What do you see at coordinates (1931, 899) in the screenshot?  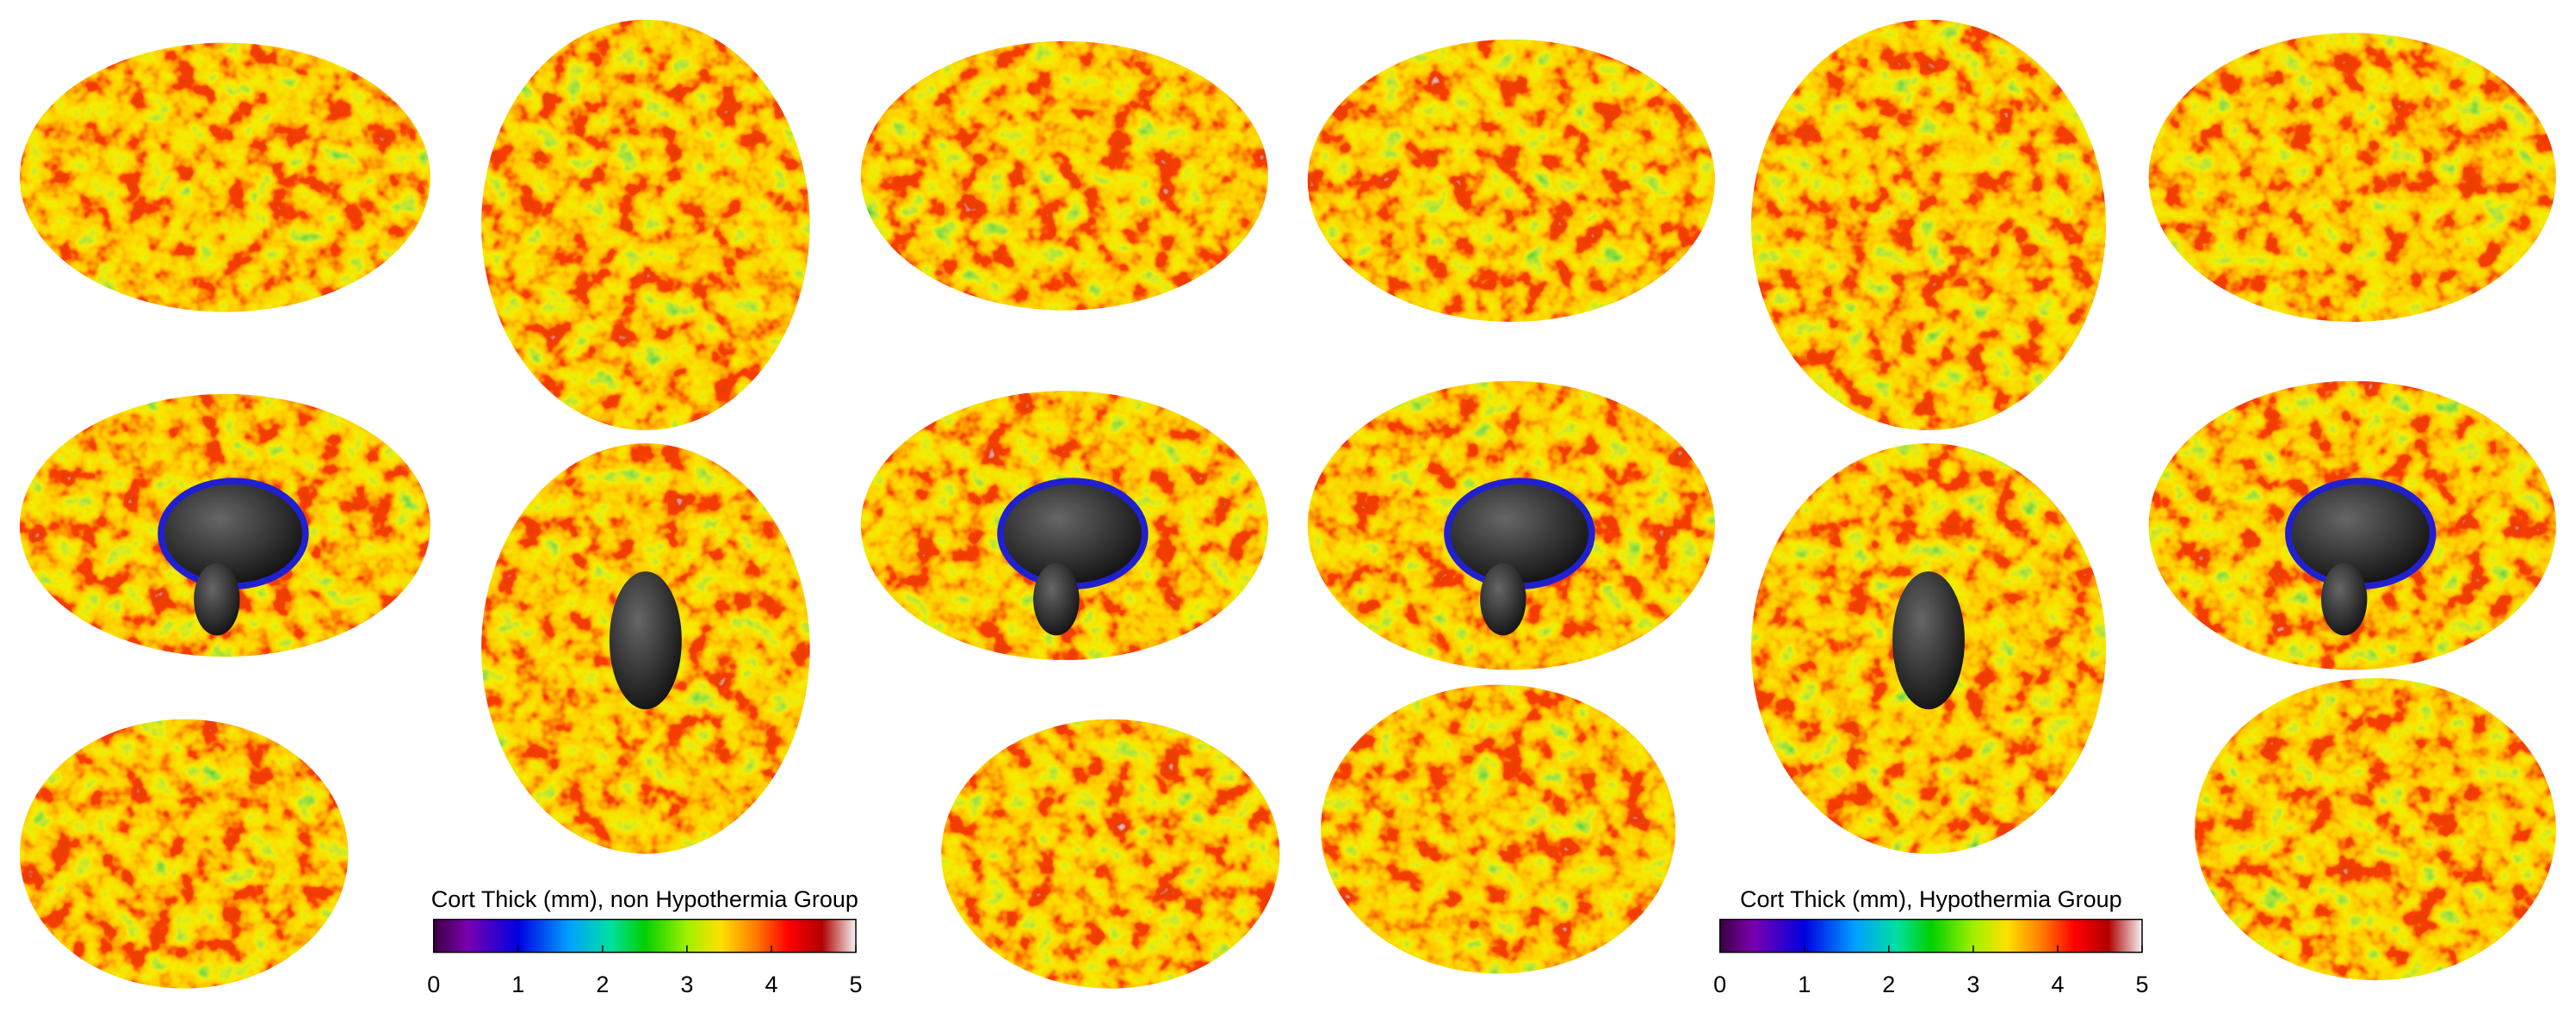 I see `colorbar-title: Cort Thick (mm), Hypothermia Group` at bounding box center [1931, 899].